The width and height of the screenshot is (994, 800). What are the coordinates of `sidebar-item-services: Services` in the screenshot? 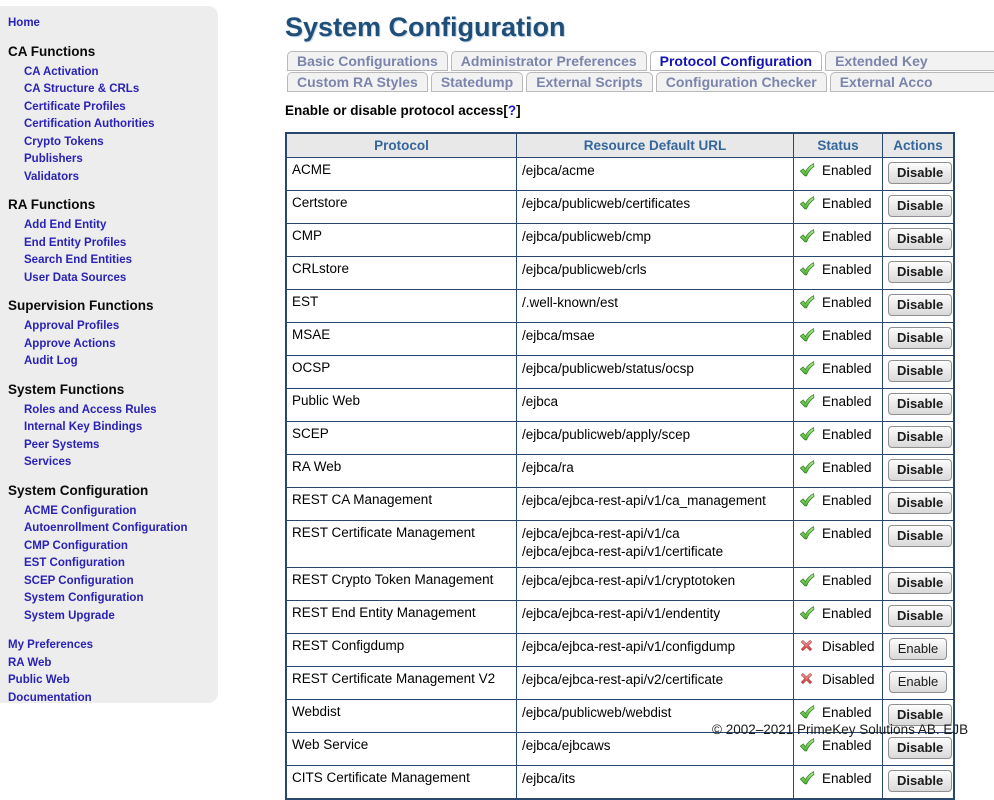 It's located at (48, 462).